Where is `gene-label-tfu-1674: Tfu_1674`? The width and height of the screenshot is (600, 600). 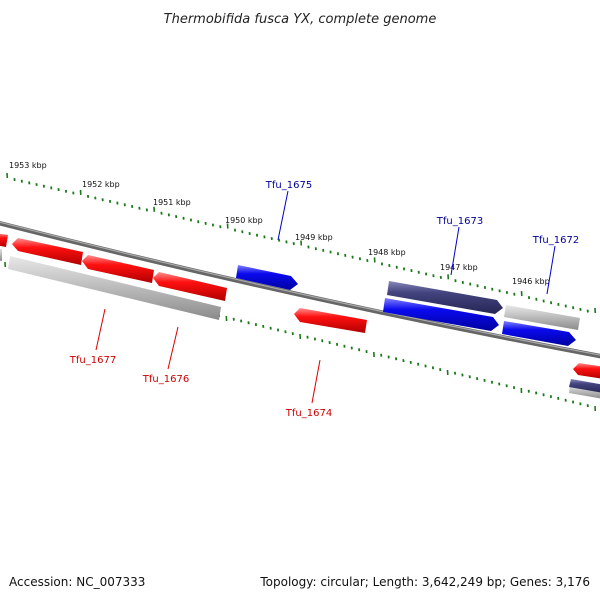
gene-label-tfu-1674: Tfu_1674 is located at coordinates (308, 413).